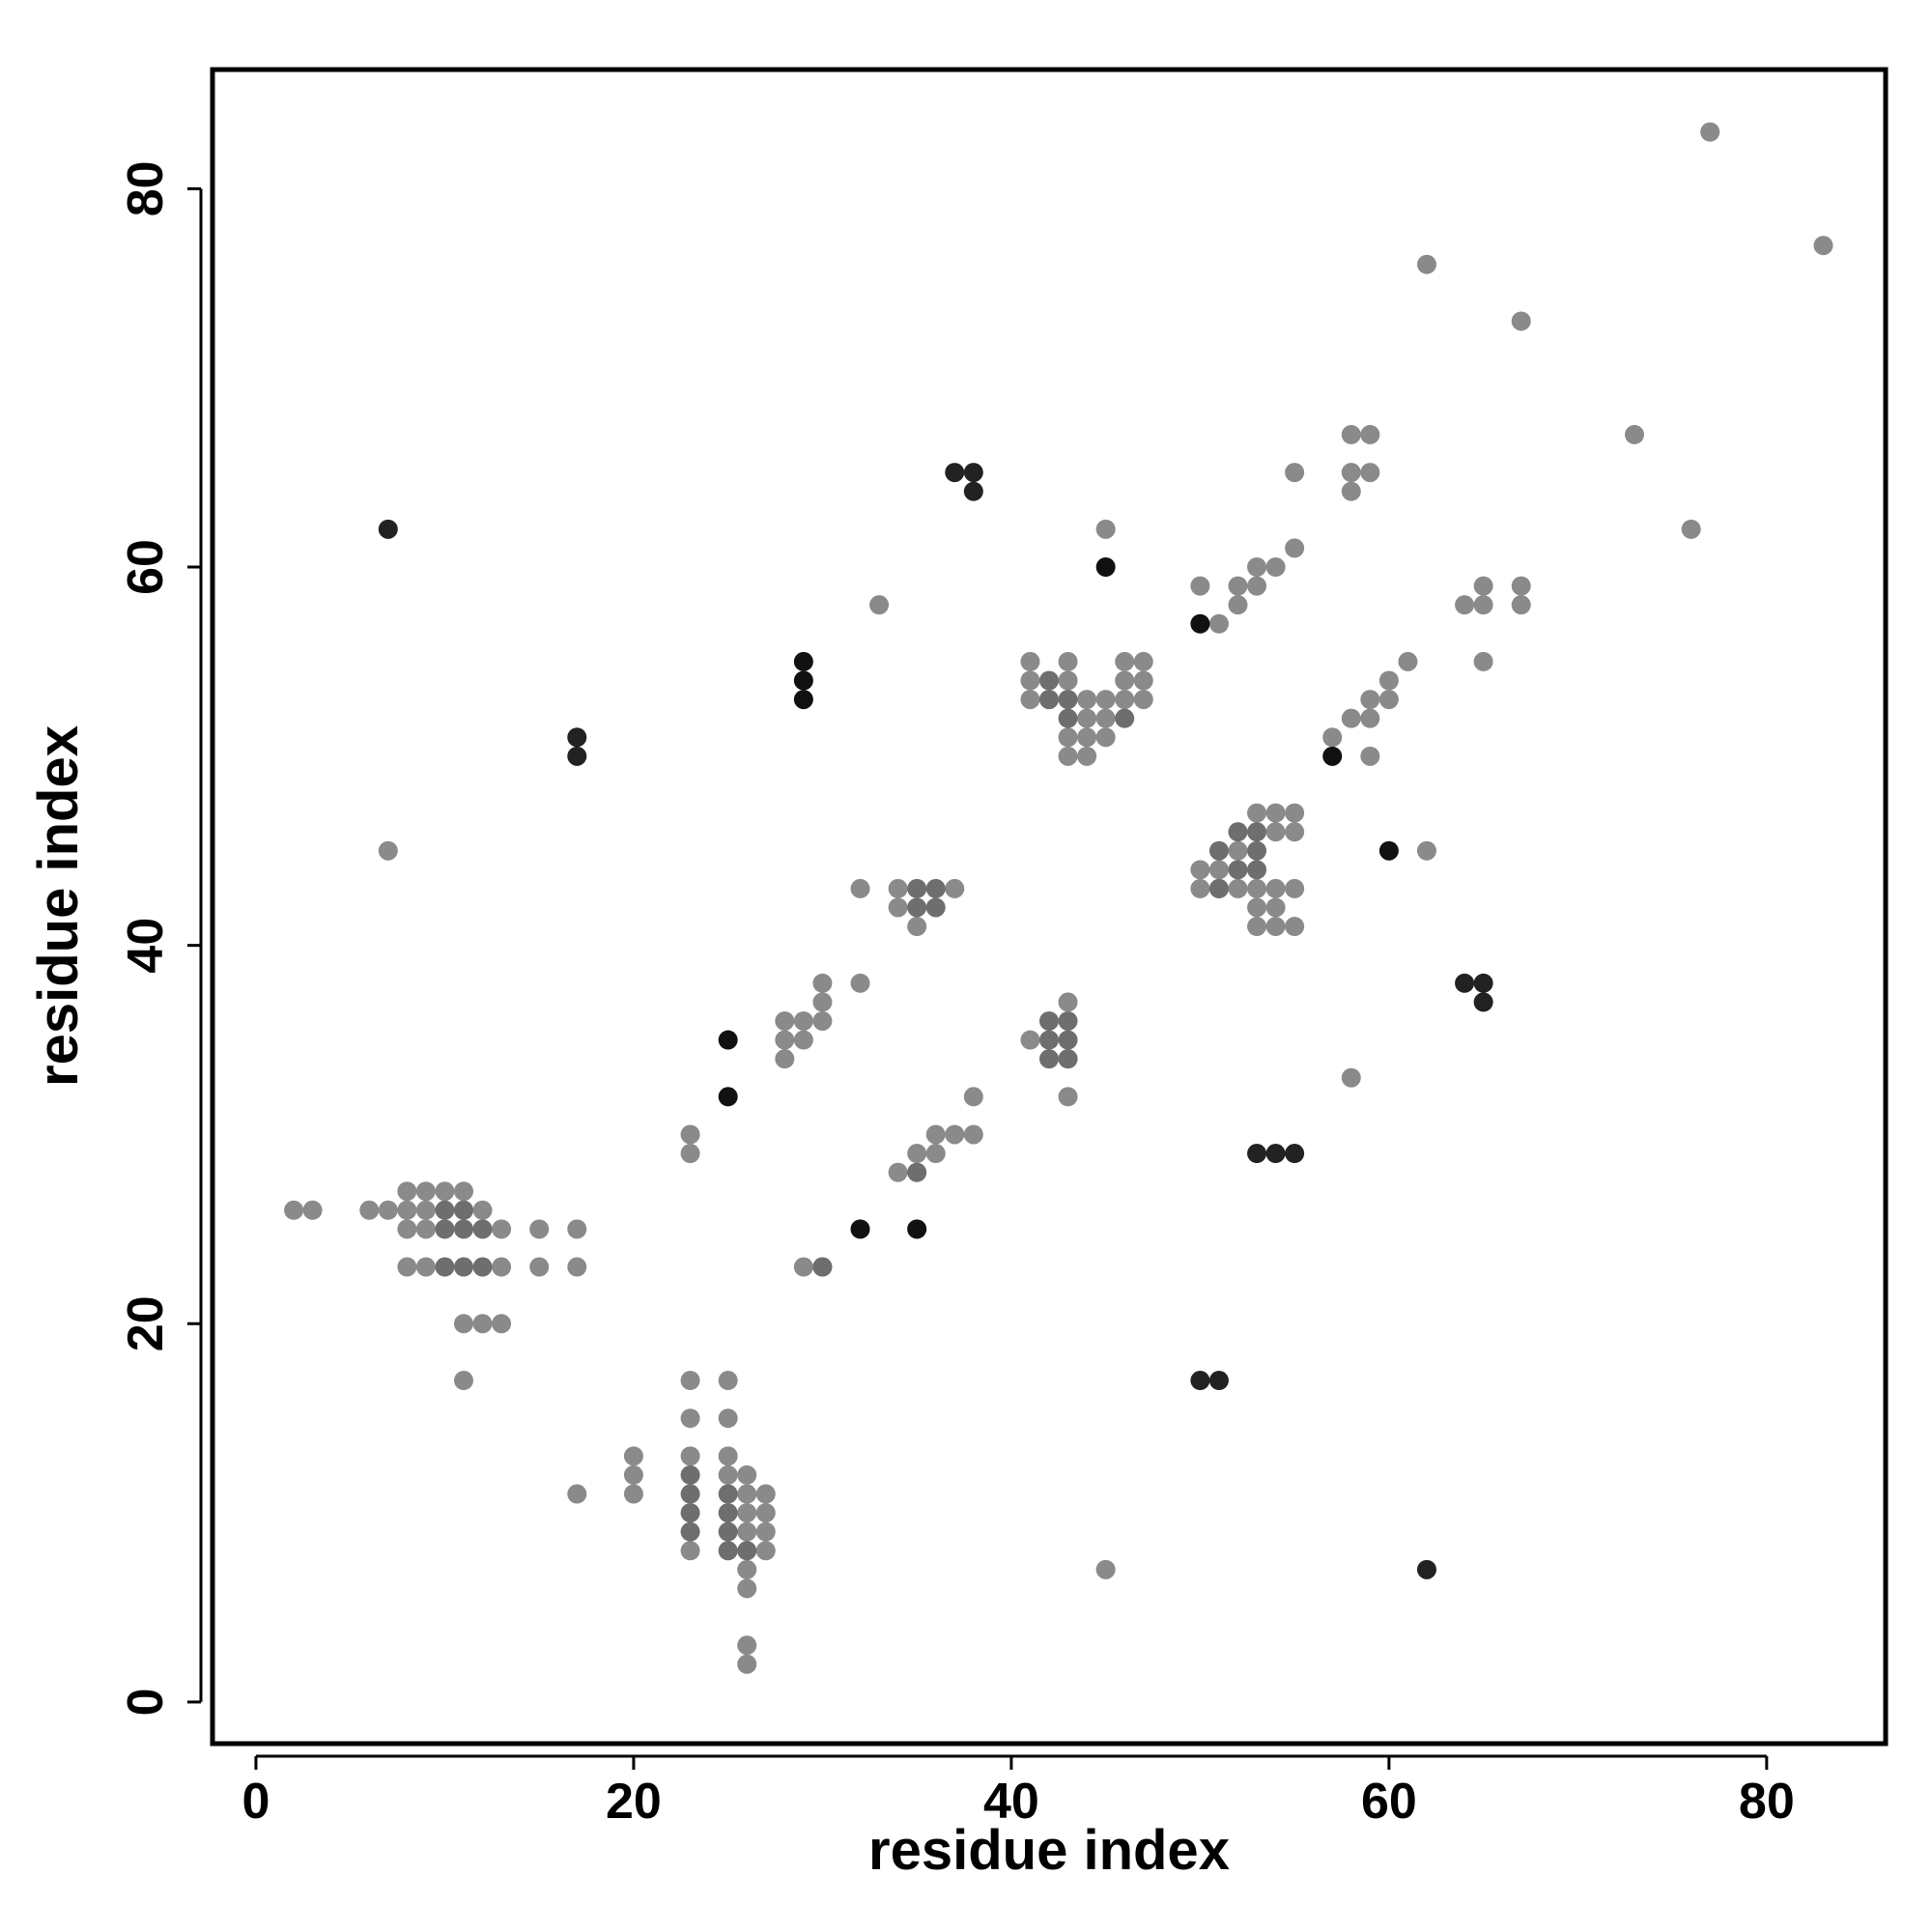  Describe the element at coordinates (146, 1702) in the screenshot. I see `y-tick-label: 0` at that location.